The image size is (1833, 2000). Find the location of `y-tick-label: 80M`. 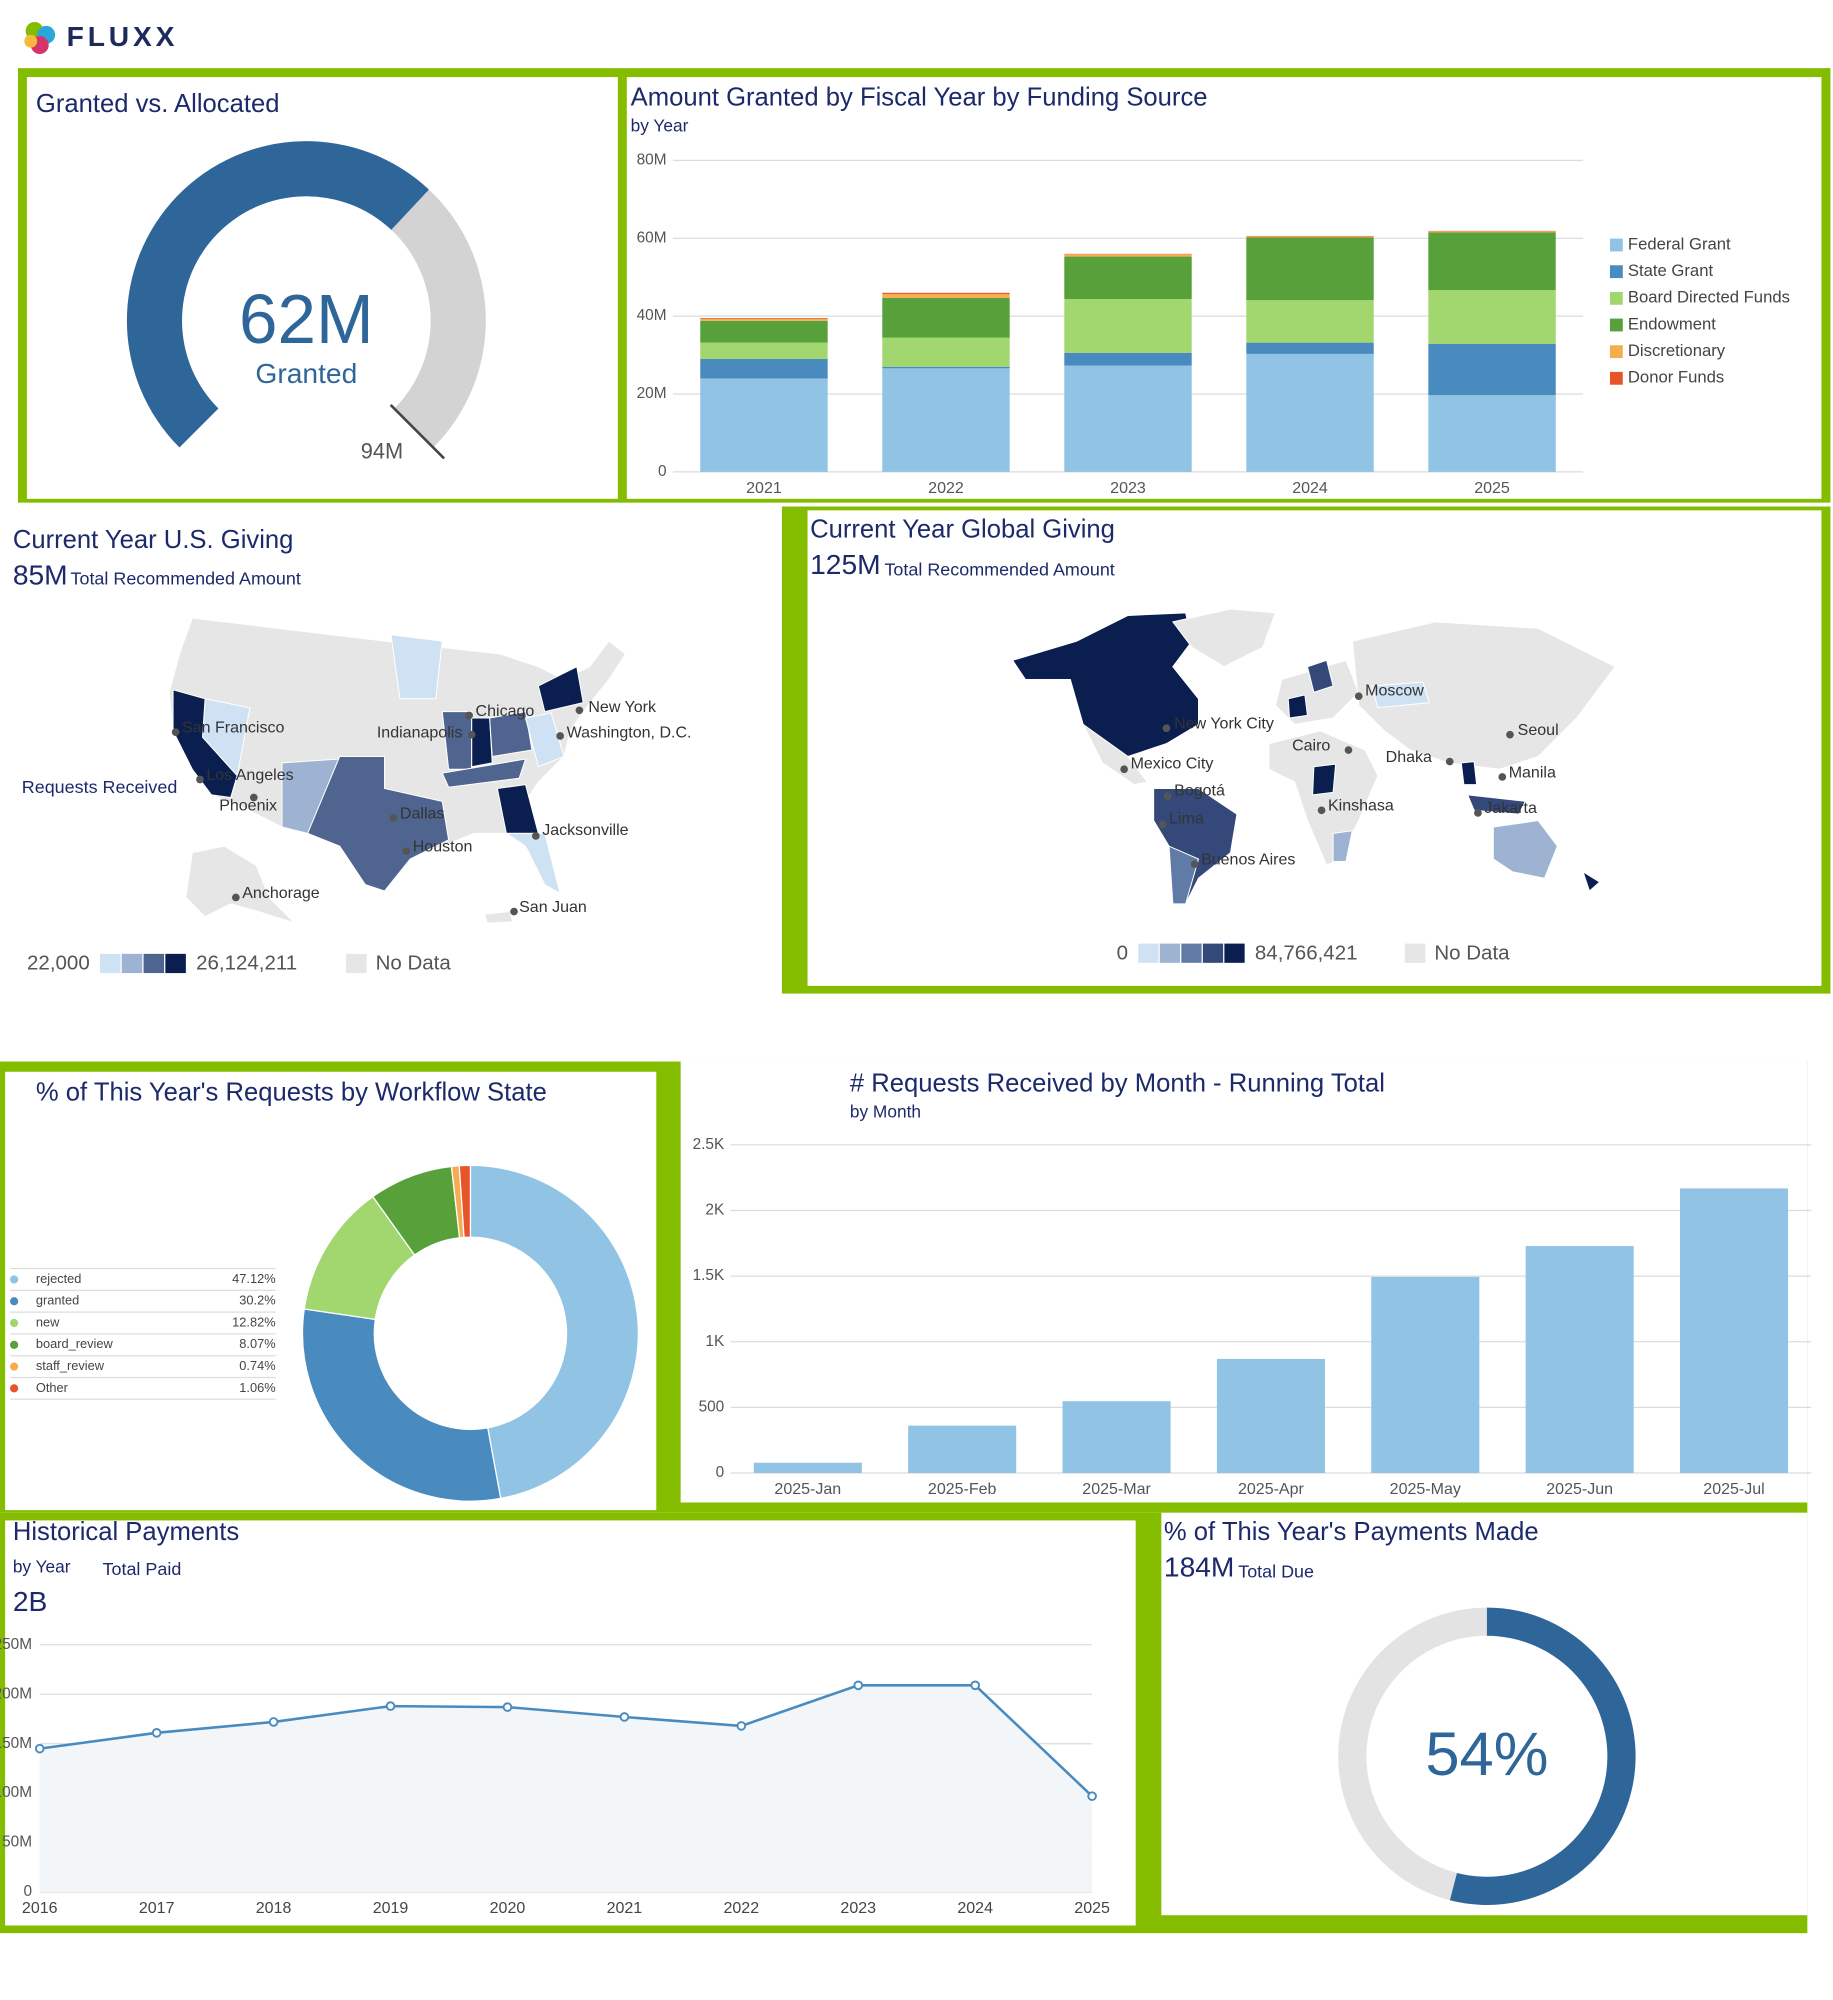

y-tick-label: 80M is located at coordinates (652, 159).